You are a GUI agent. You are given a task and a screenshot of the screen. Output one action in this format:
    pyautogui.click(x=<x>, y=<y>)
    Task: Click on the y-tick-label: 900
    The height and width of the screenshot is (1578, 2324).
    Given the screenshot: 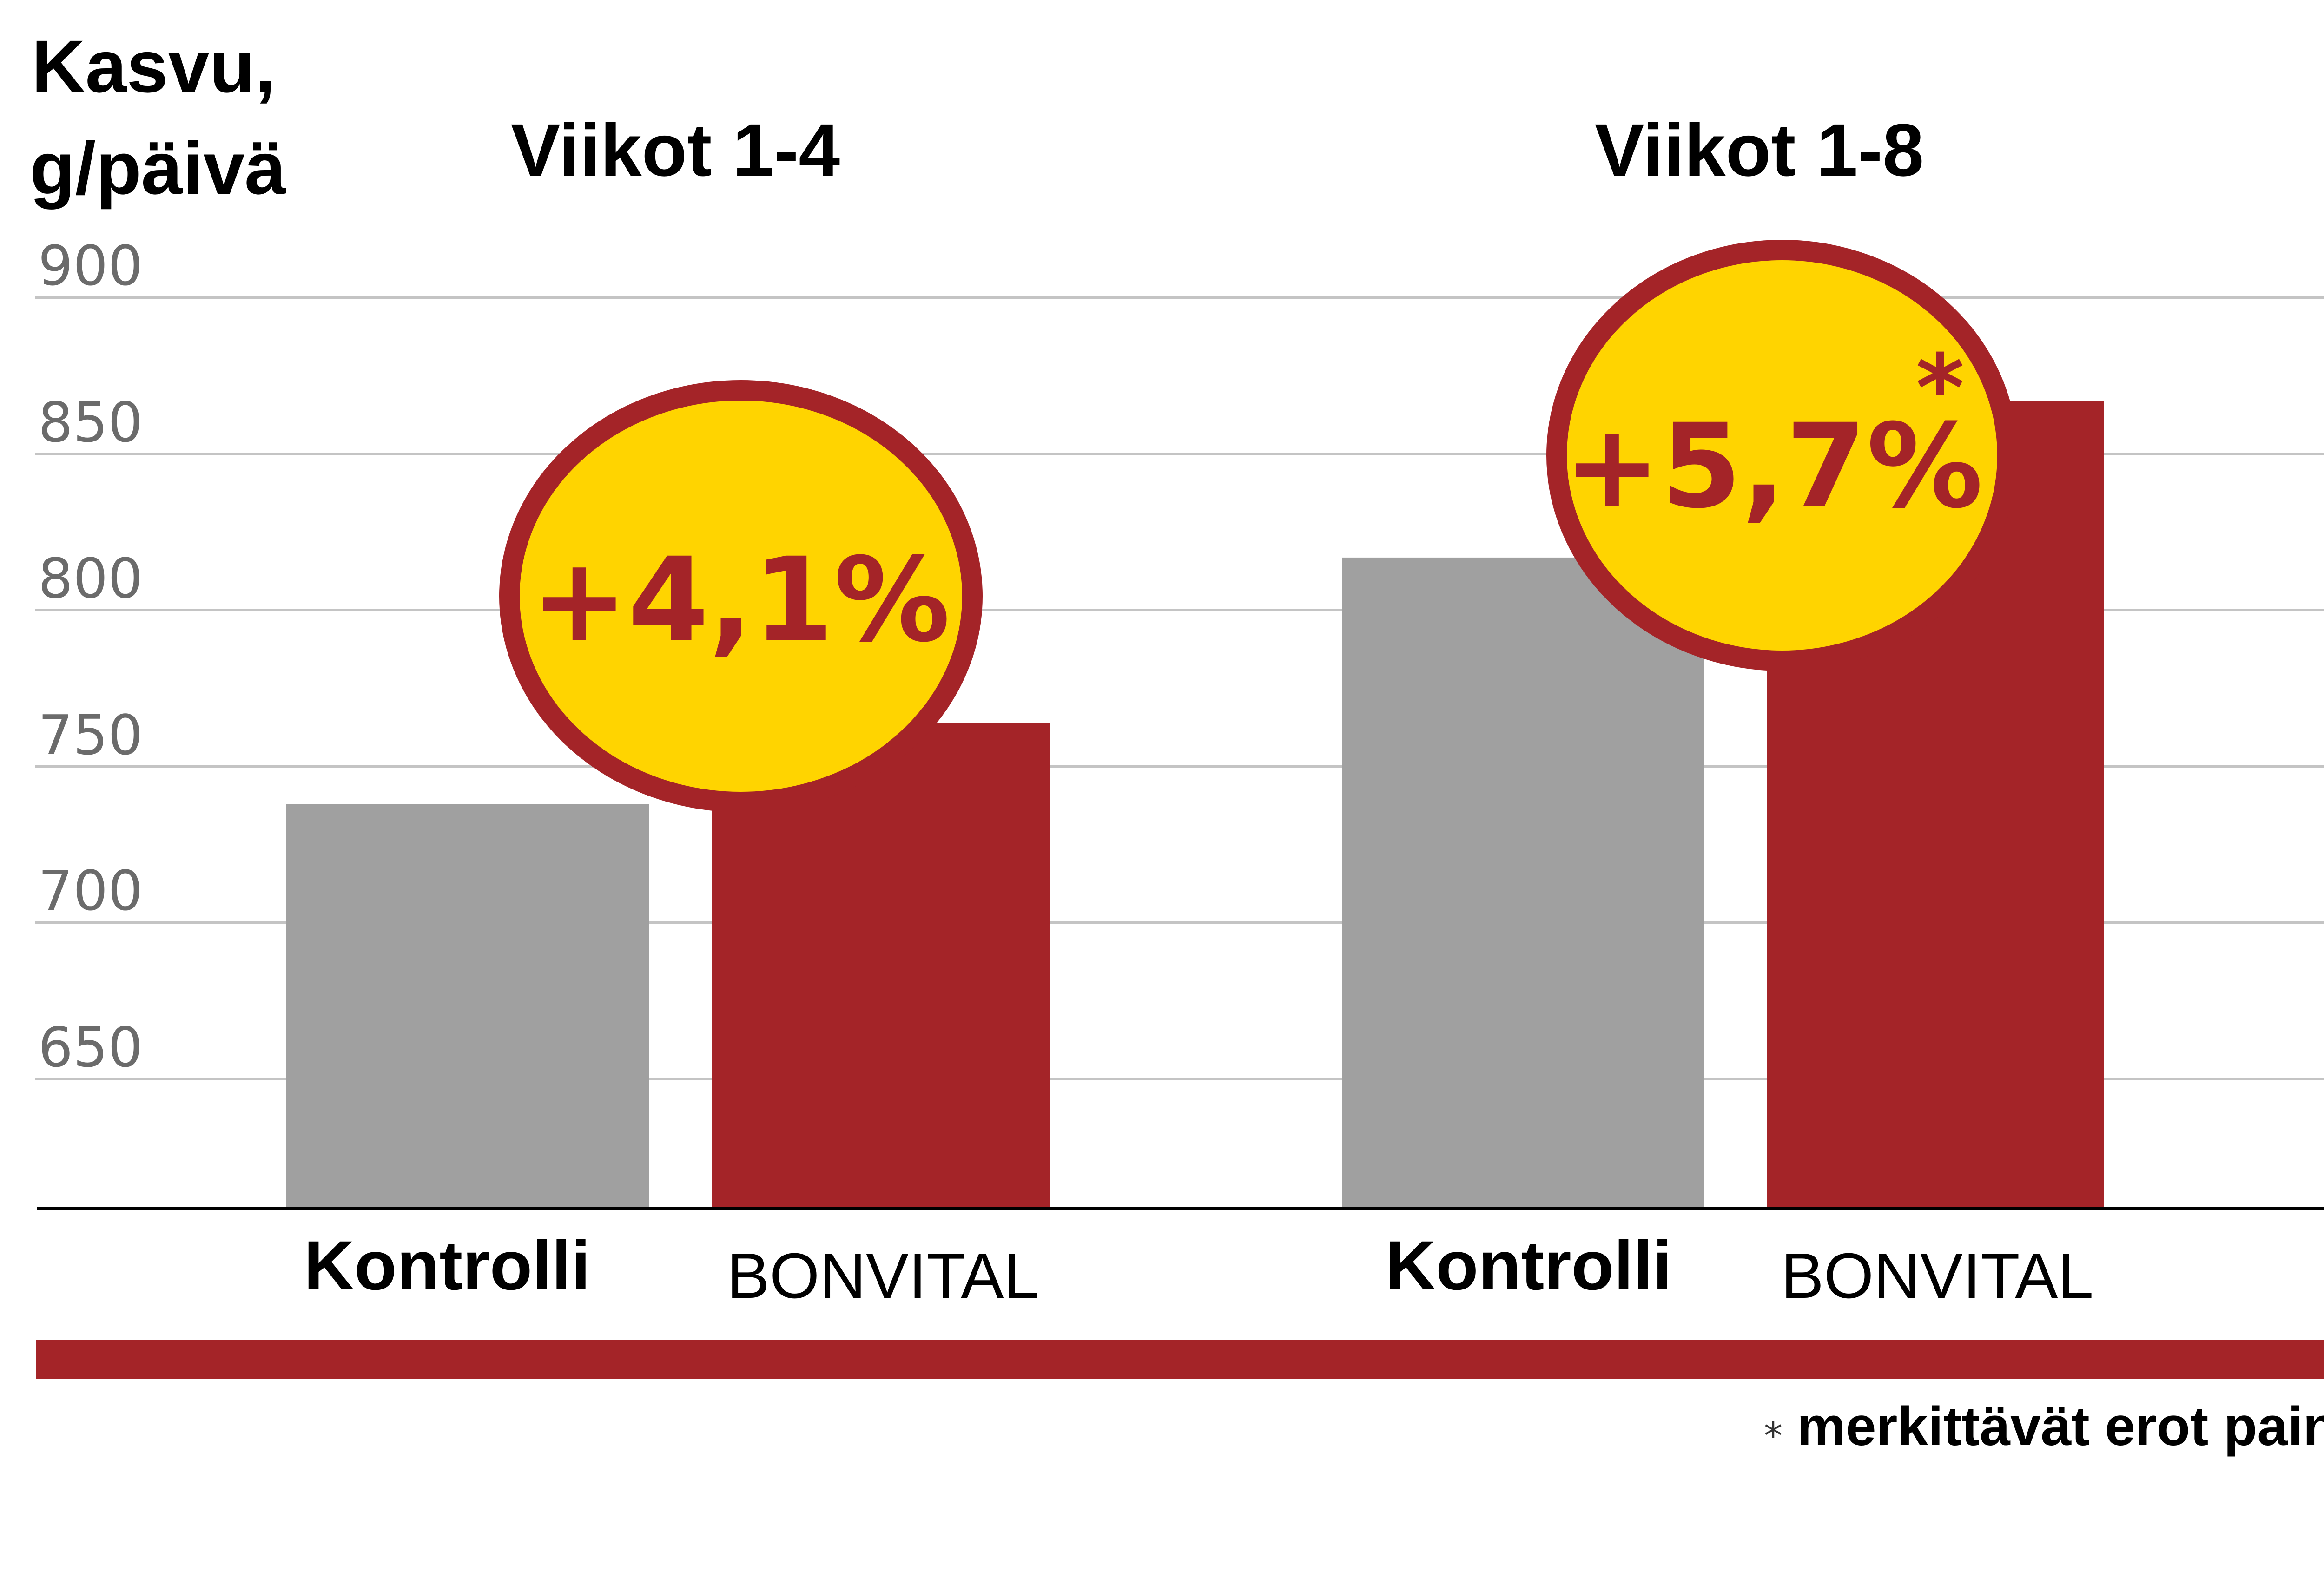 What is the action you would take?
    pyautogui.click(x=90, y=266)
    